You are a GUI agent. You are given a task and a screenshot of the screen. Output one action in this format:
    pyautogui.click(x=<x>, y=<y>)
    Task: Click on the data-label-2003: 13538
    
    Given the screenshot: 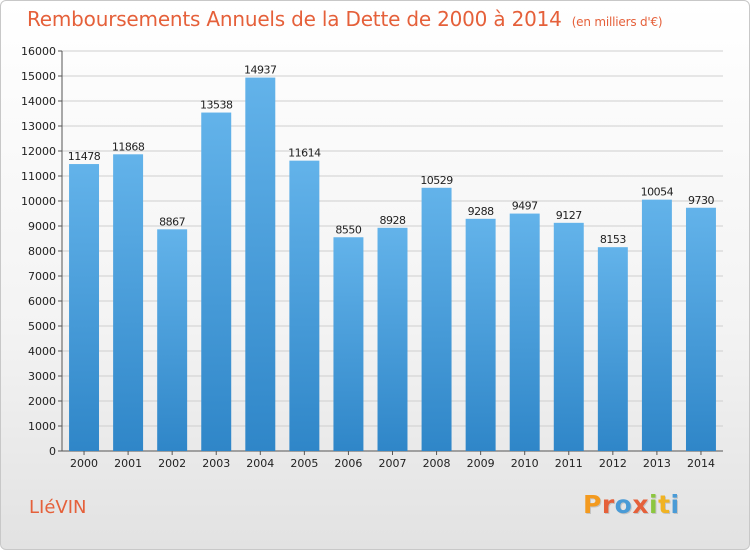 What is the action you would take?
    pyautogui.click(x=216, y=105)
    